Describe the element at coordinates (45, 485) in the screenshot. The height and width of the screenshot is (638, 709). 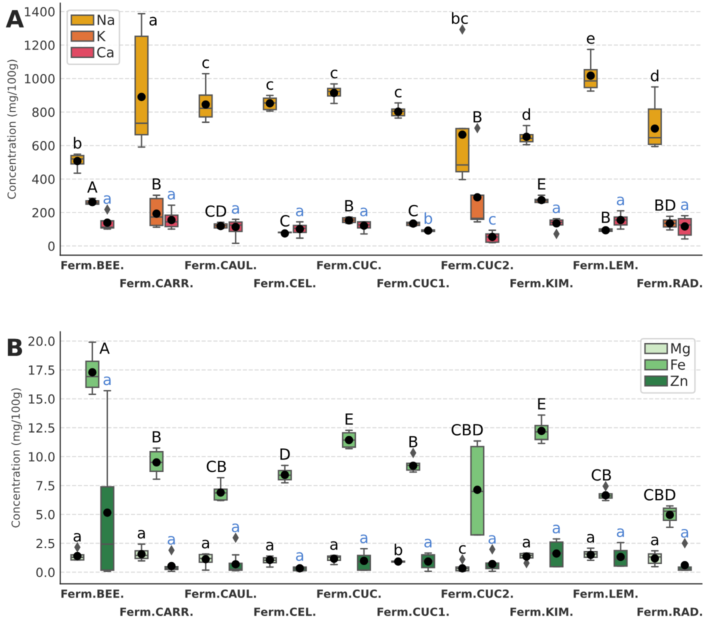
I see `y-tick-label: 7.5` at that location.